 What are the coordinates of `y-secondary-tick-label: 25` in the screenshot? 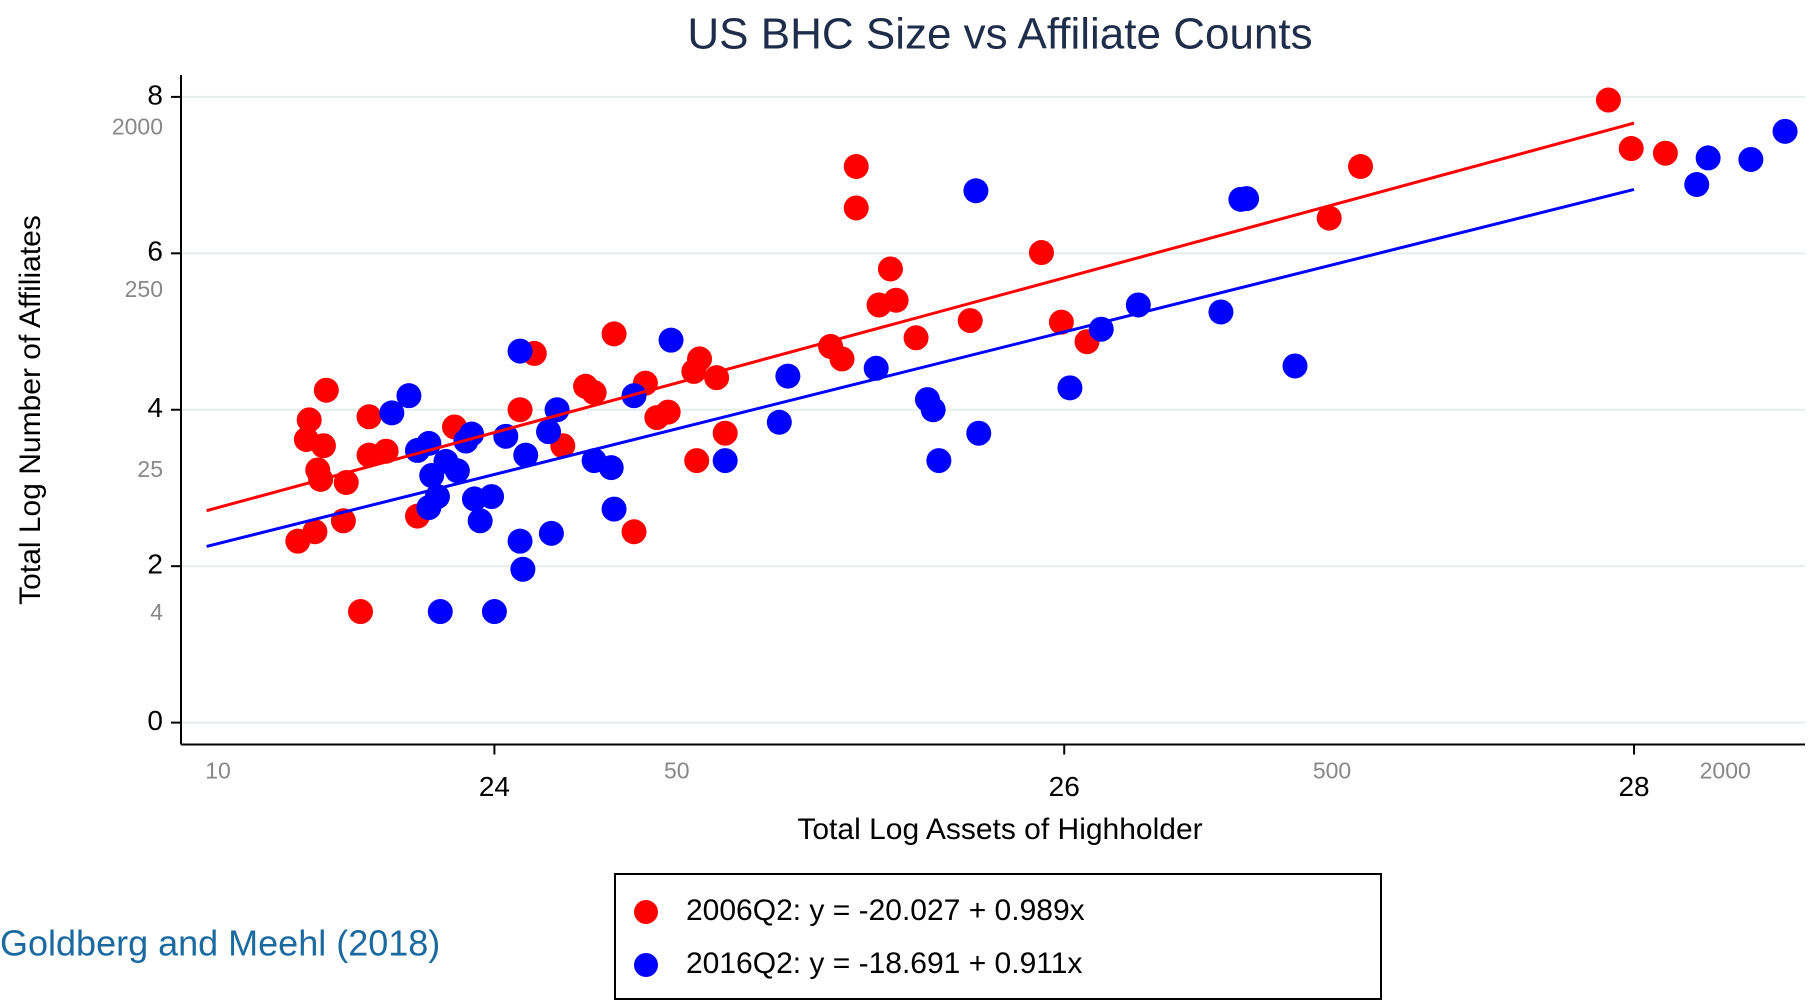 It's located at (150, 469).